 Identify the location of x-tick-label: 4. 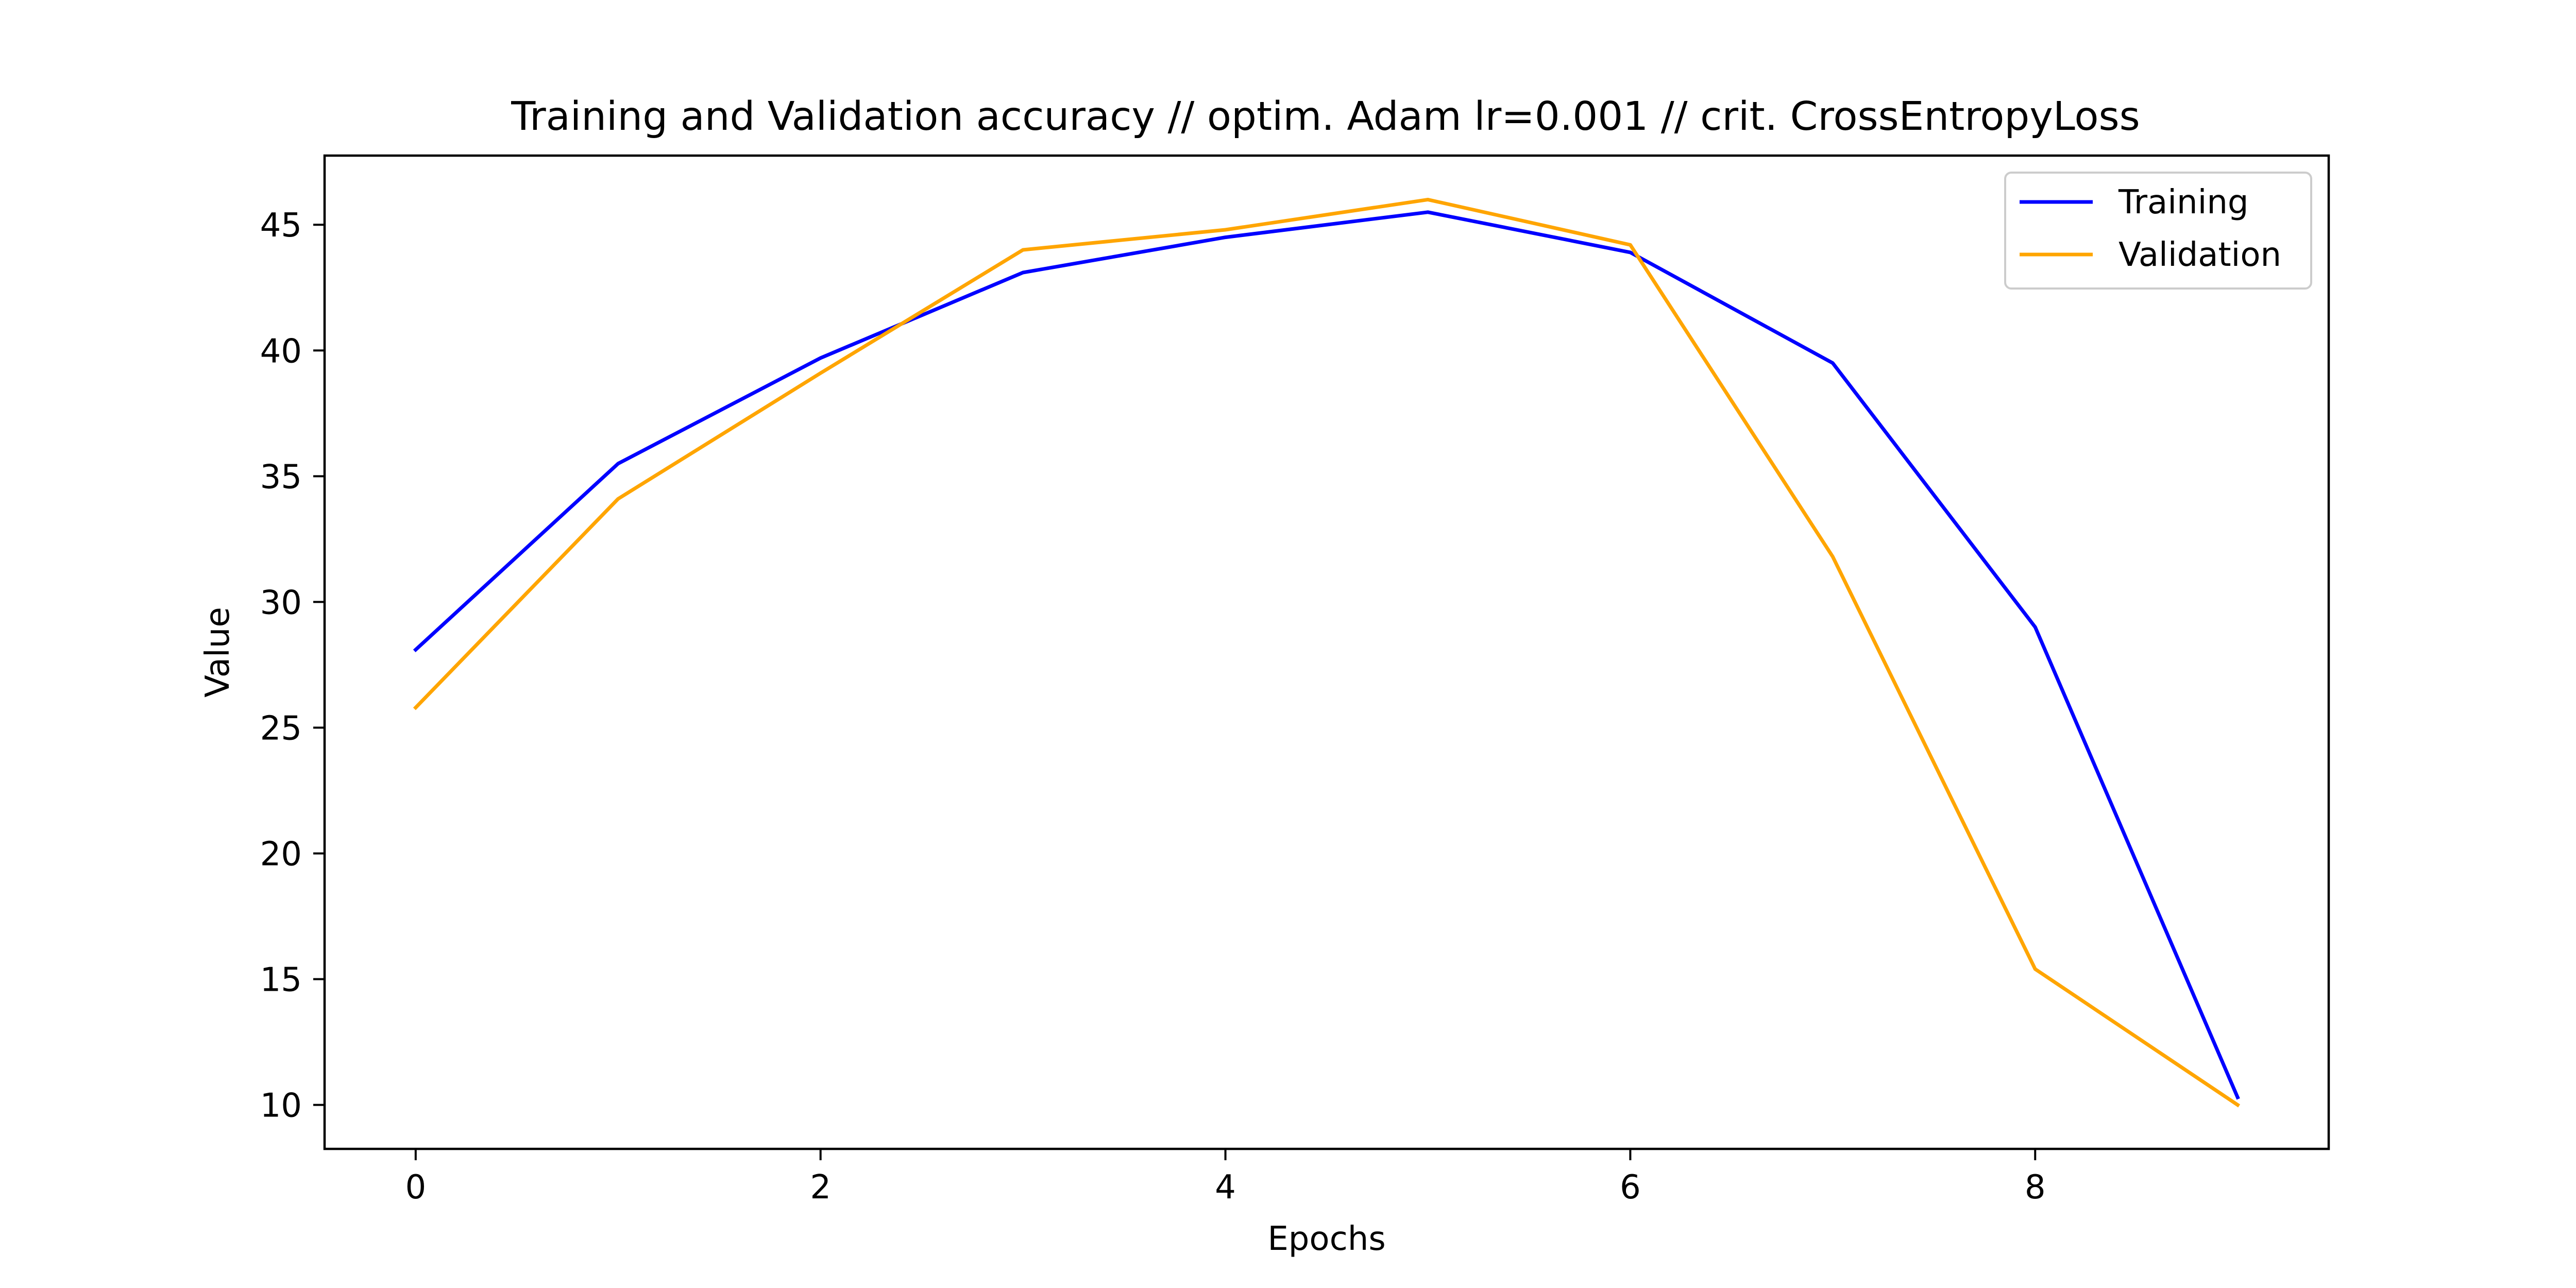
(1225, 1187).